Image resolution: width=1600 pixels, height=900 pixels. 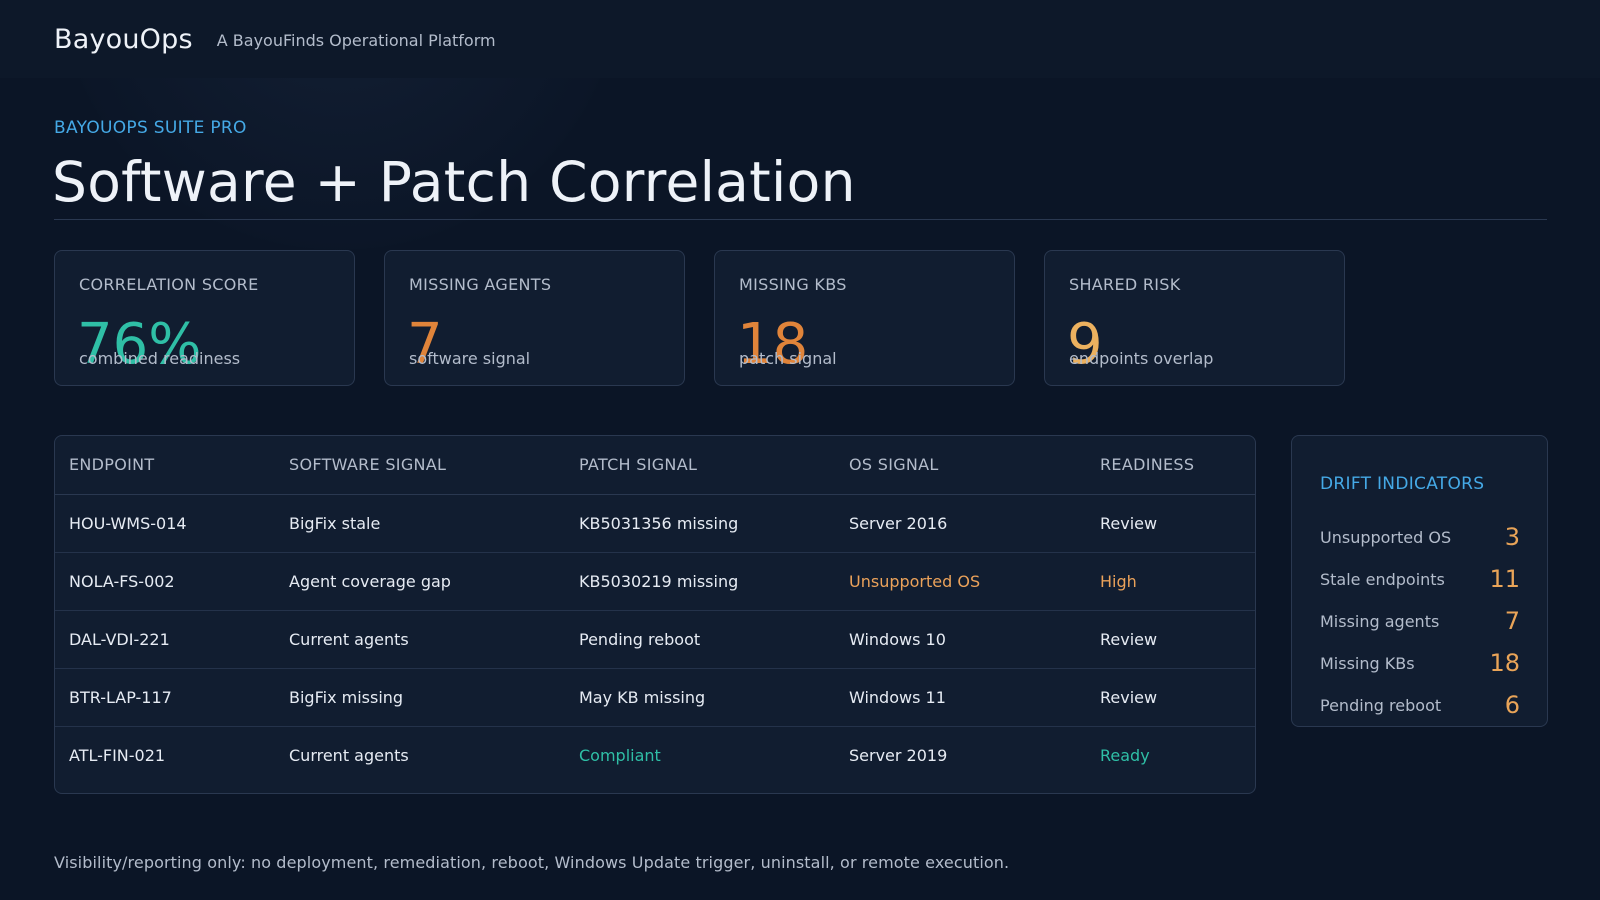 What do you see at coordinates (420, 581) in the screenshot?
I see `cell-software-signal: Agent coverage gap` at bounding box center [420, 581].